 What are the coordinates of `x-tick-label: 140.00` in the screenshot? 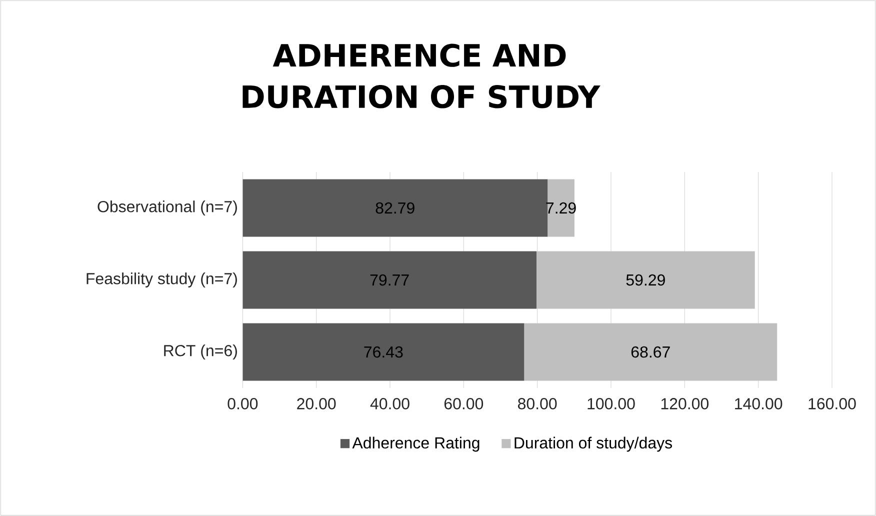 It's located at (758, 404).